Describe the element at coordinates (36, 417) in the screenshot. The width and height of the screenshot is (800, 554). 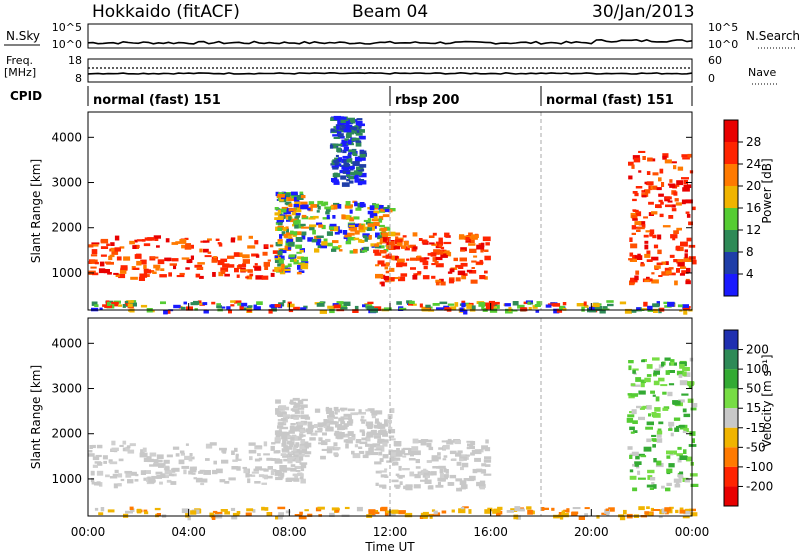
I see `velocity-ylabel: Slant Range [km]` at that location.